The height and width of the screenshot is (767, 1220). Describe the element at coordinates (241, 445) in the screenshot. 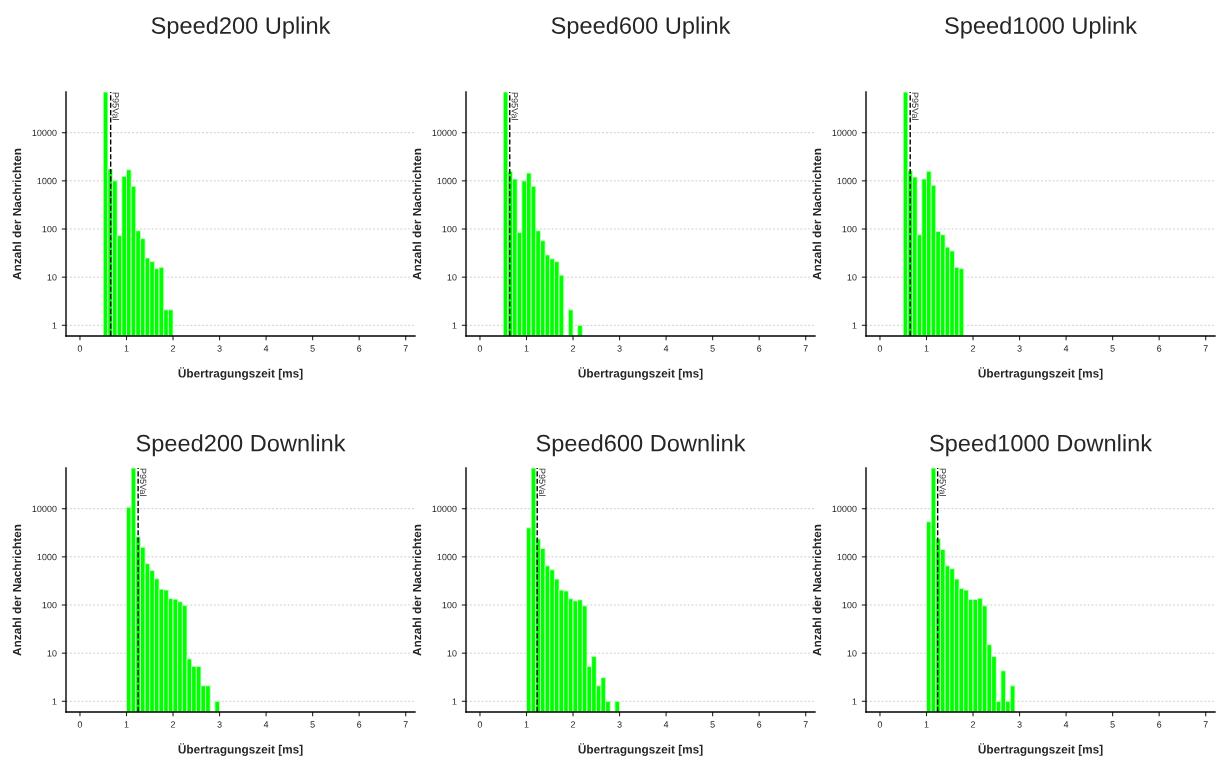

I see `chart-title: Speed200 Downlink` at that location.